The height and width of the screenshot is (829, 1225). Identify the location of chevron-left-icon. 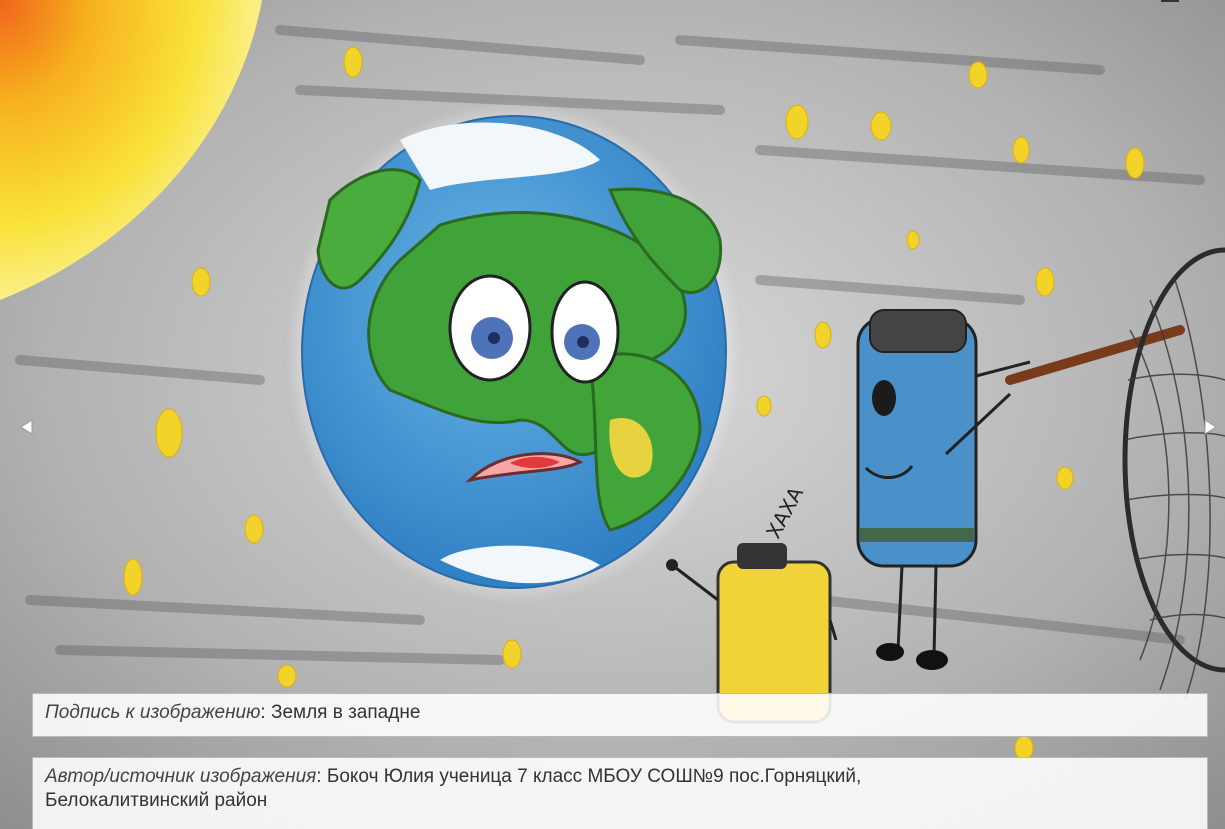
(26, 427).